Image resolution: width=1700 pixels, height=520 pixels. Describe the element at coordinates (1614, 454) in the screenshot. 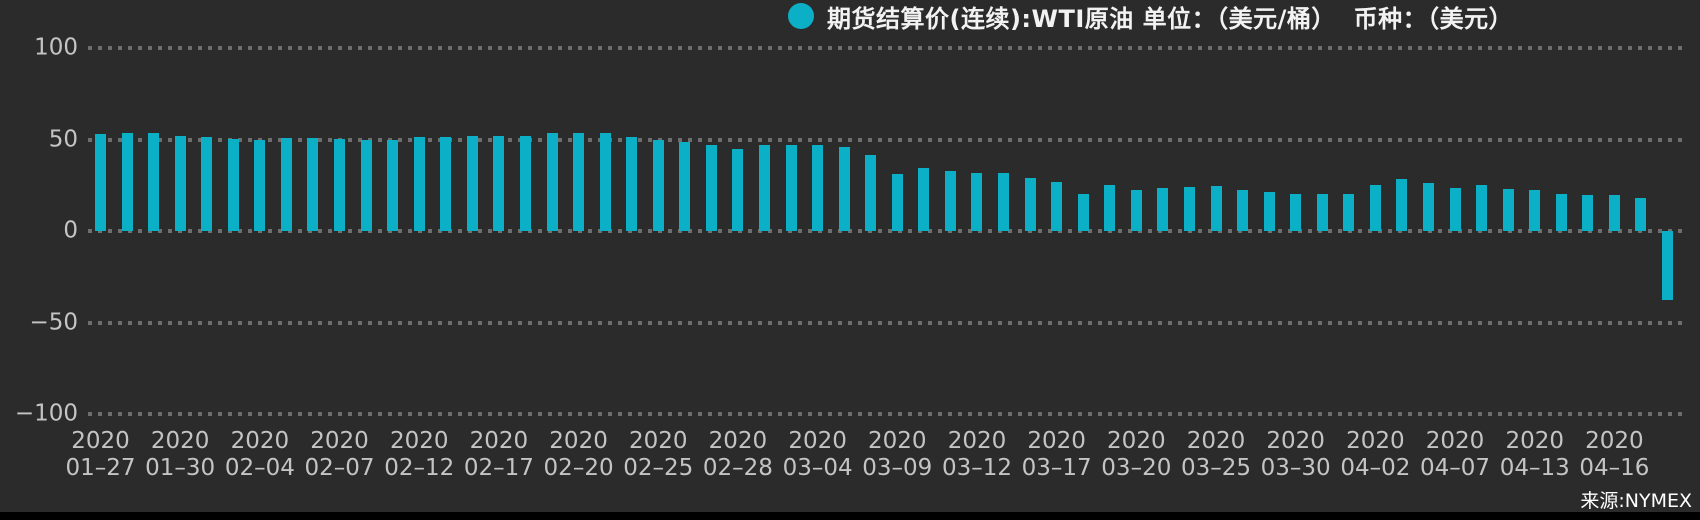

I see `x-axis-tick-label: 2020 04–16` at that location.